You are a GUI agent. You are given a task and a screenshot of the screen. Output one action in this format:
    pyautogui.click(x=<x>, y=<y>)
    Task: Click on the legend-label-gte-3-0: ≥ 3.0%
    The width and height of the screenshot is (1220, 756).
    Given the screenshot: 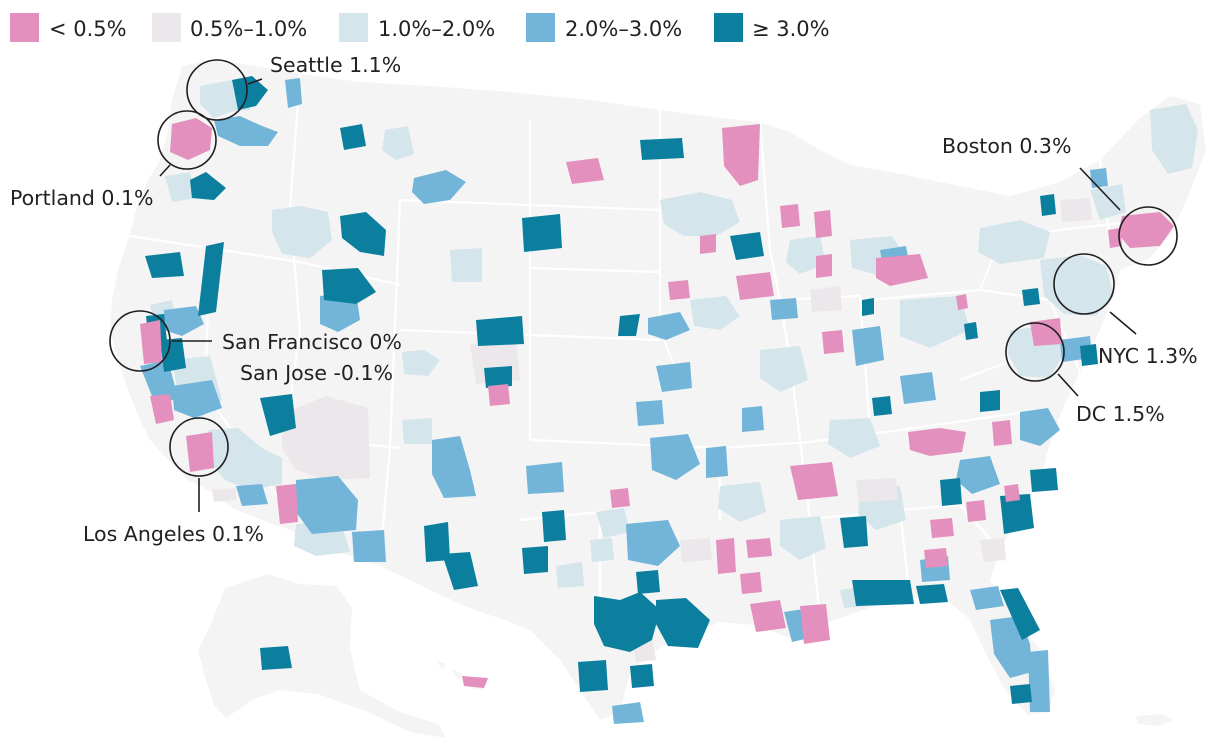 What is the action you would take?
    pyautogui.click(x=791, y=29)
    